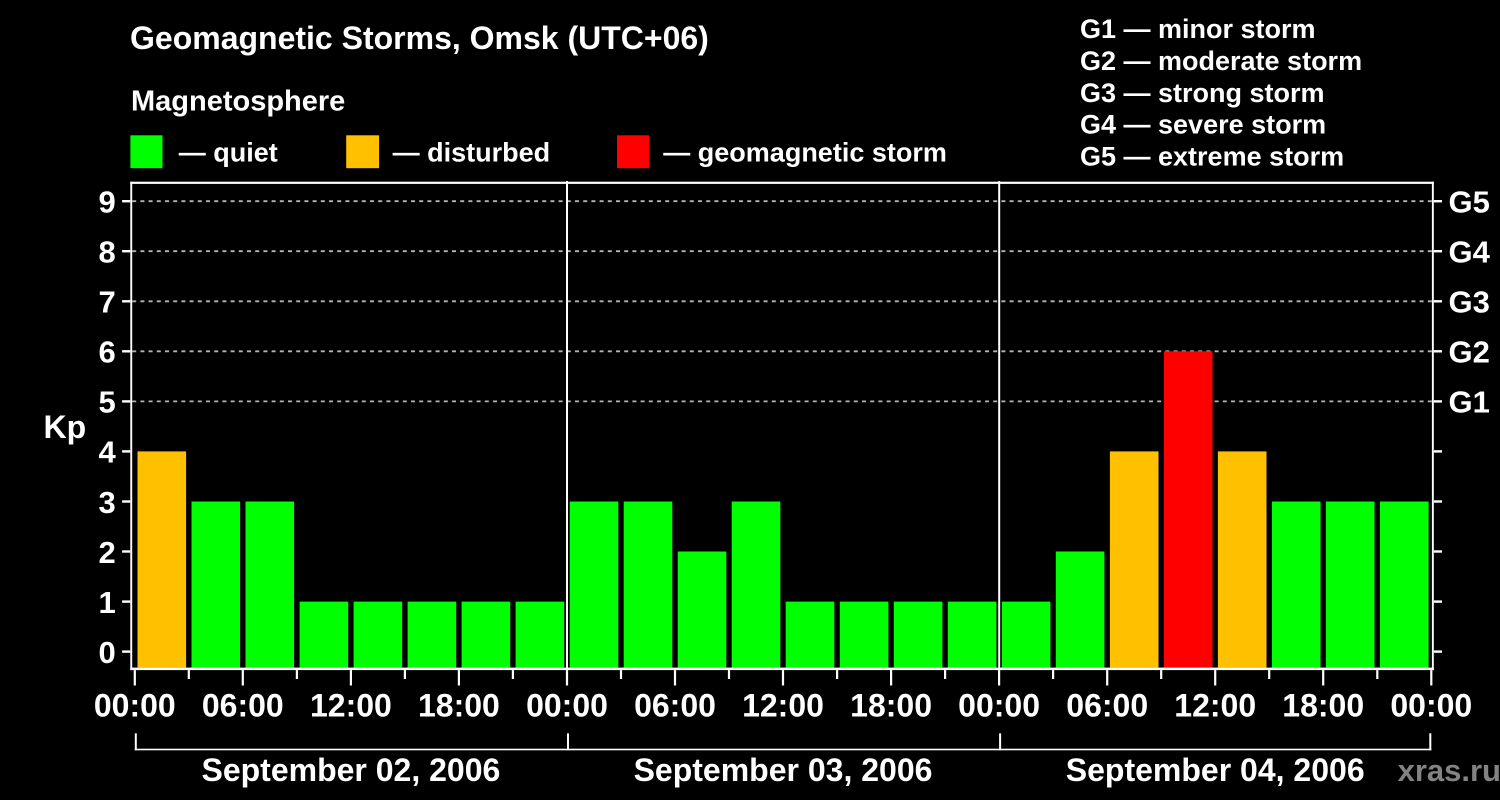  Describe the element at coordinates (107, 652) in the screenshot. I see `svg-text: 0` at that location.